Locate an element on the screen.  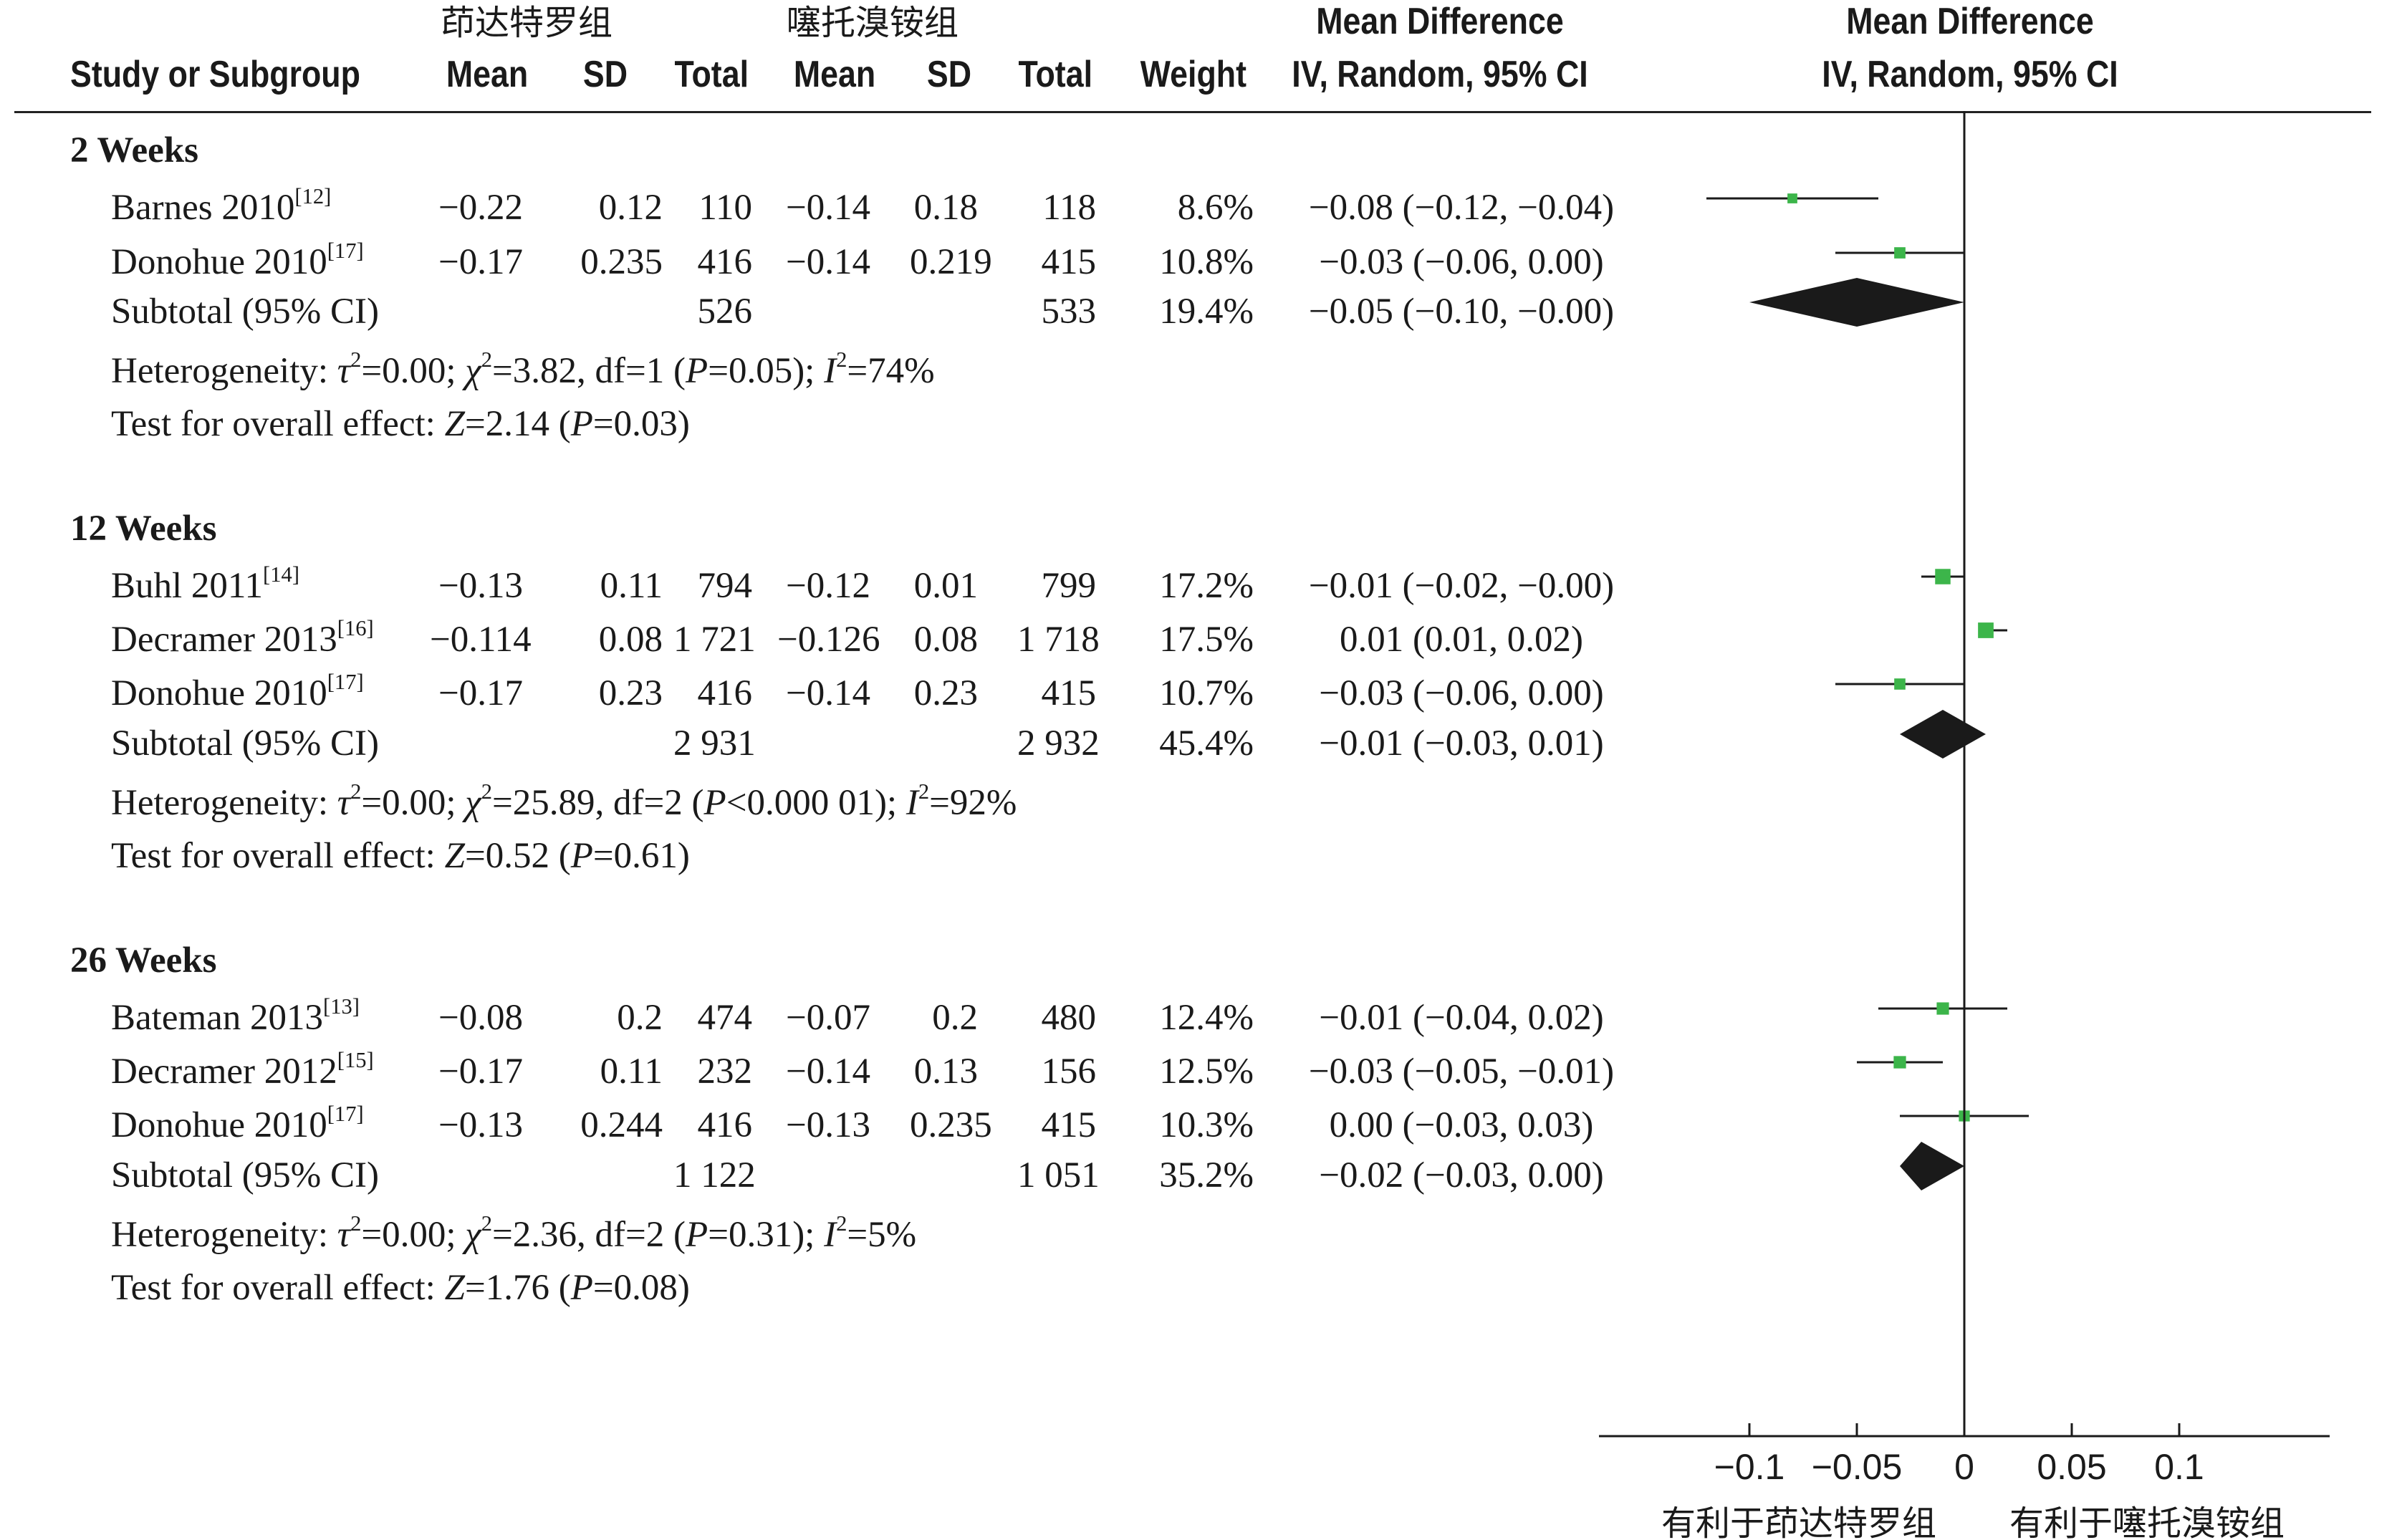
study-effect-ci: 0.01 (0.01, 0.02) is located at coordinates (1462, 640).